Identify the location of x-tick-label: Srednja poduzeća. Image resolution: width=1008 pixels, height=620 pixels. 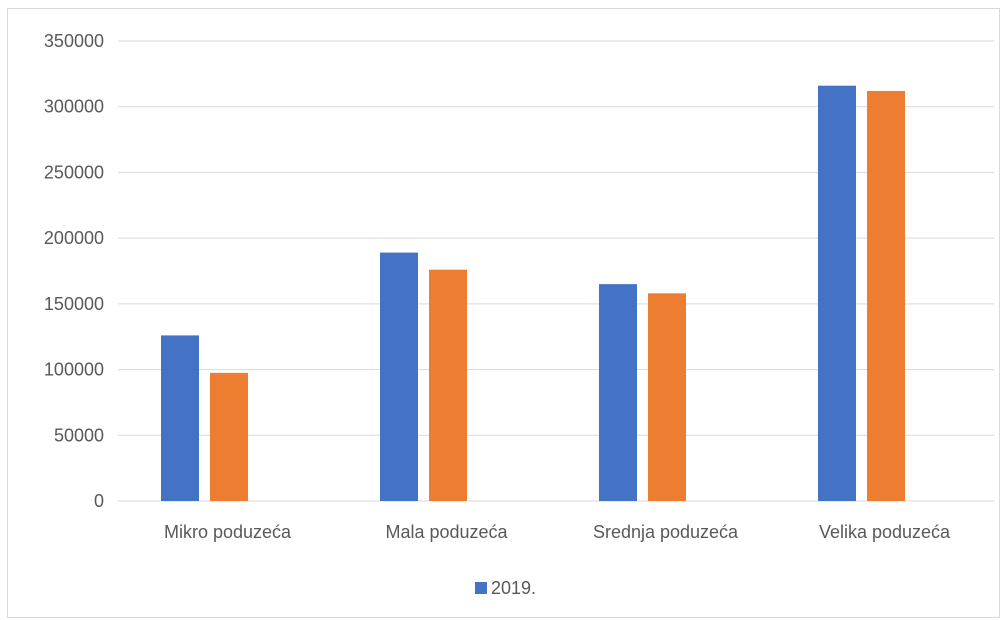
(666, 532).